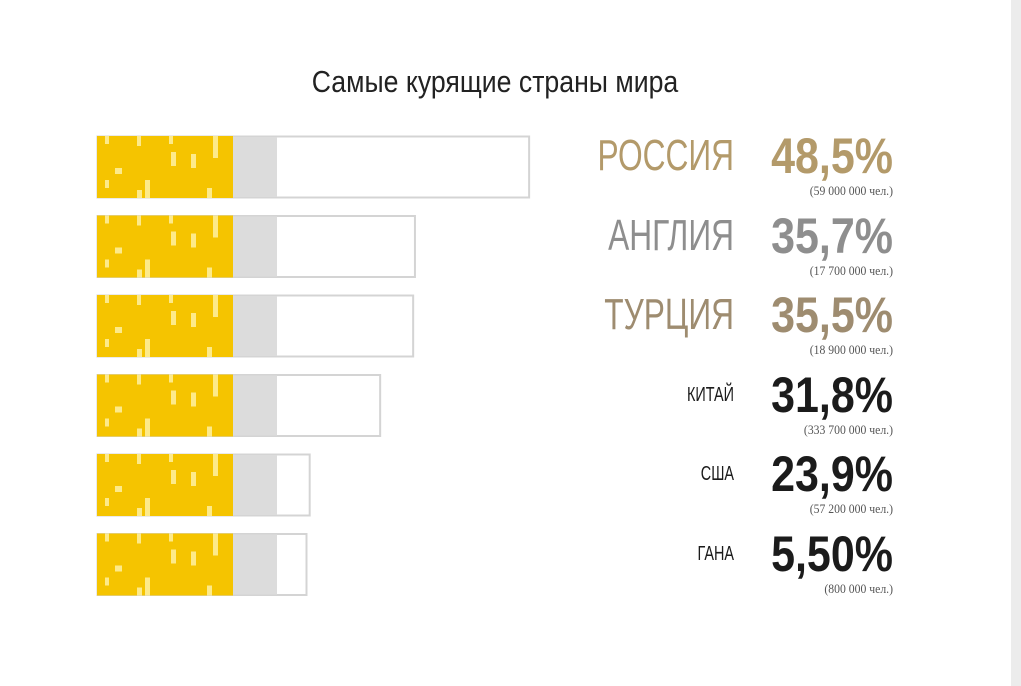 Image resolution: width=1021 pixels, height=686 pixels. Describe the element at coordinates (851, 349) in the screenshot. I see `people-label-2: (18 900 000 чел.)` at that location.